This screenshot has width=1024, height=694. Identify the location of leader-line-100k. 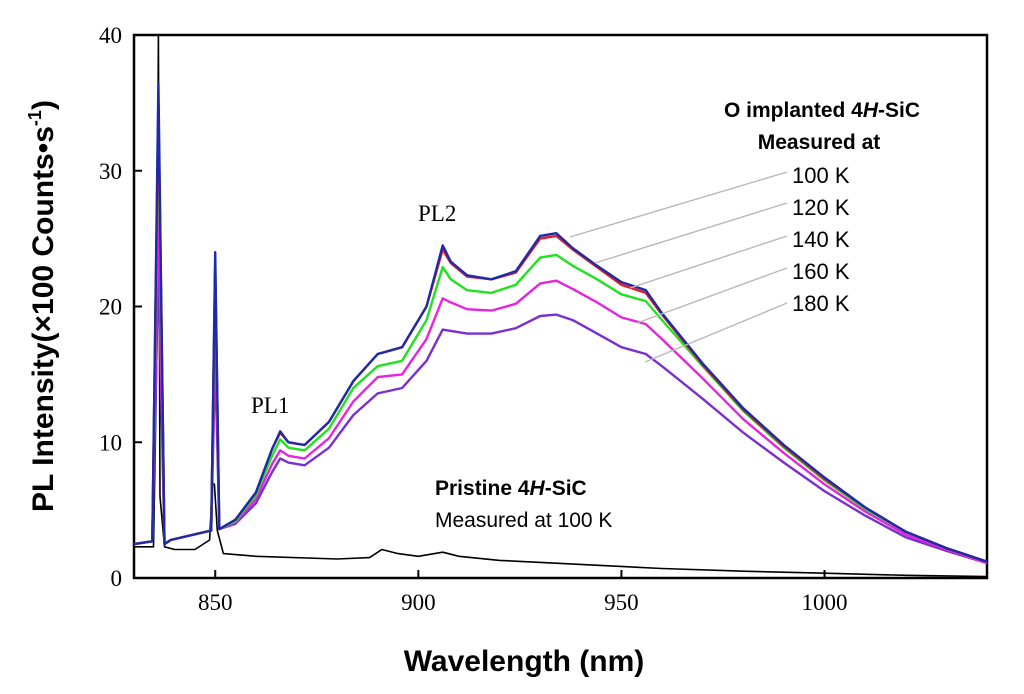
(678, 204).